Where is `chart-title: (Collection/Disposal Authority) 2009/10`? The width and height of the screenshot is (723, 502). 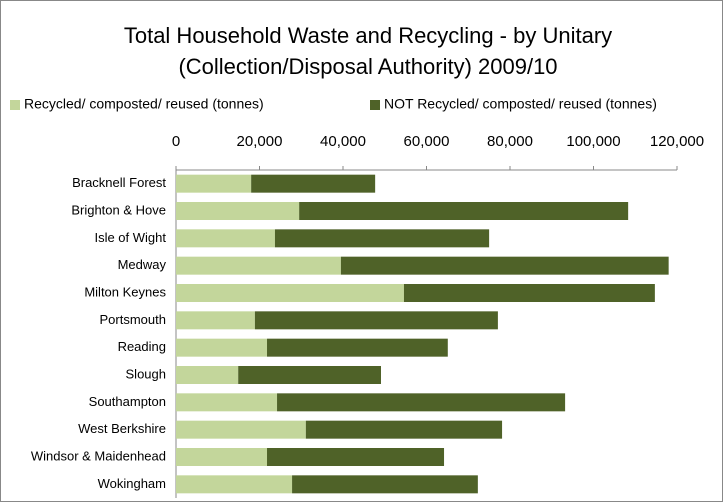
chart-title: (Collection/Disposal Authority) 2009/10 is located at coordinates (367, 66).